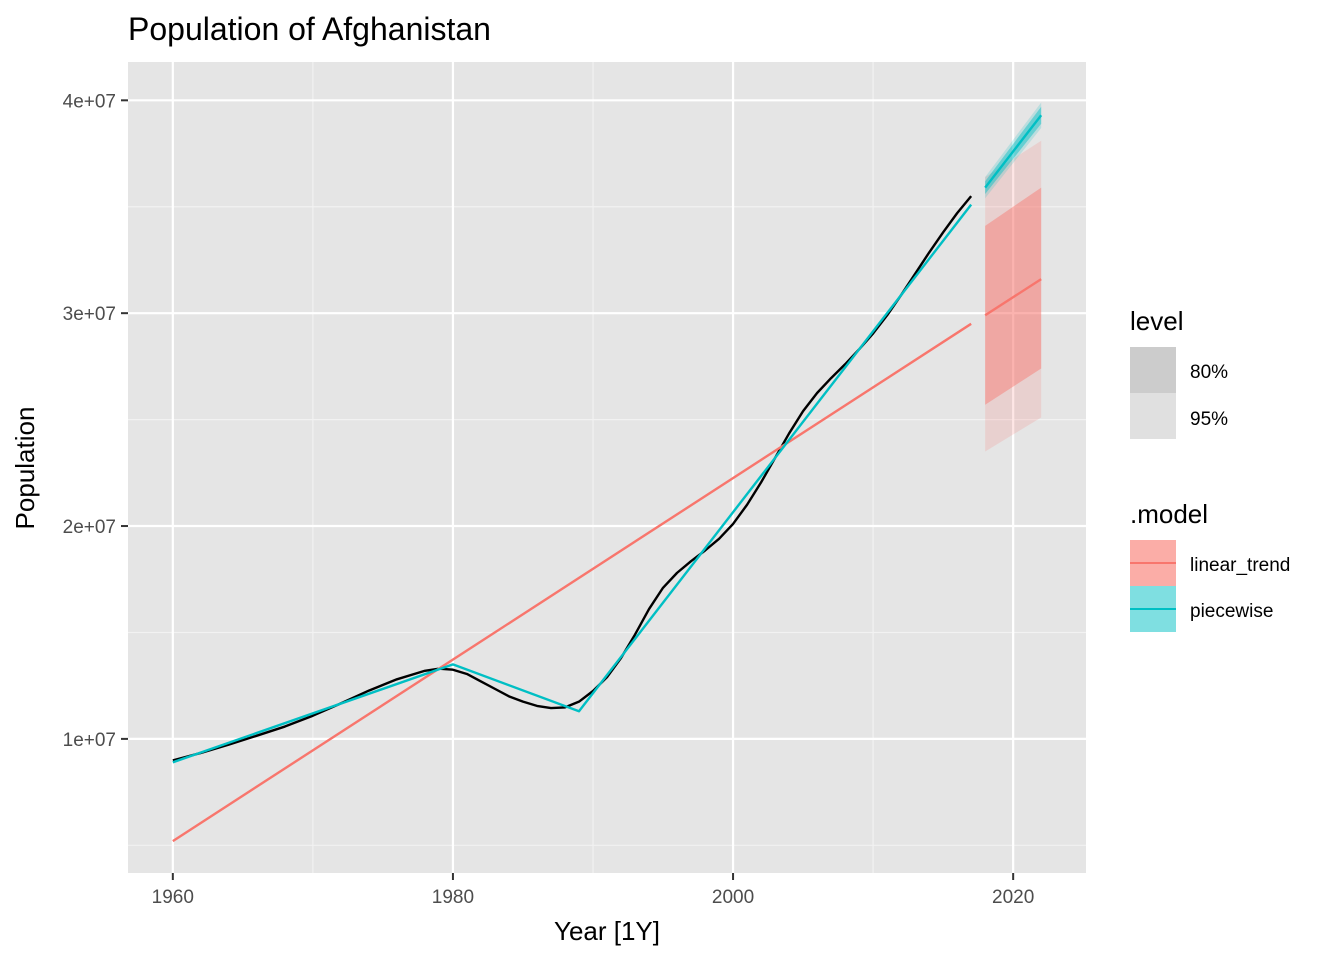 The image size is (1344, 960). Describe the element at coordinates (453, 897) in the screenshot. I see `x-tick-label: 1980` at that location.